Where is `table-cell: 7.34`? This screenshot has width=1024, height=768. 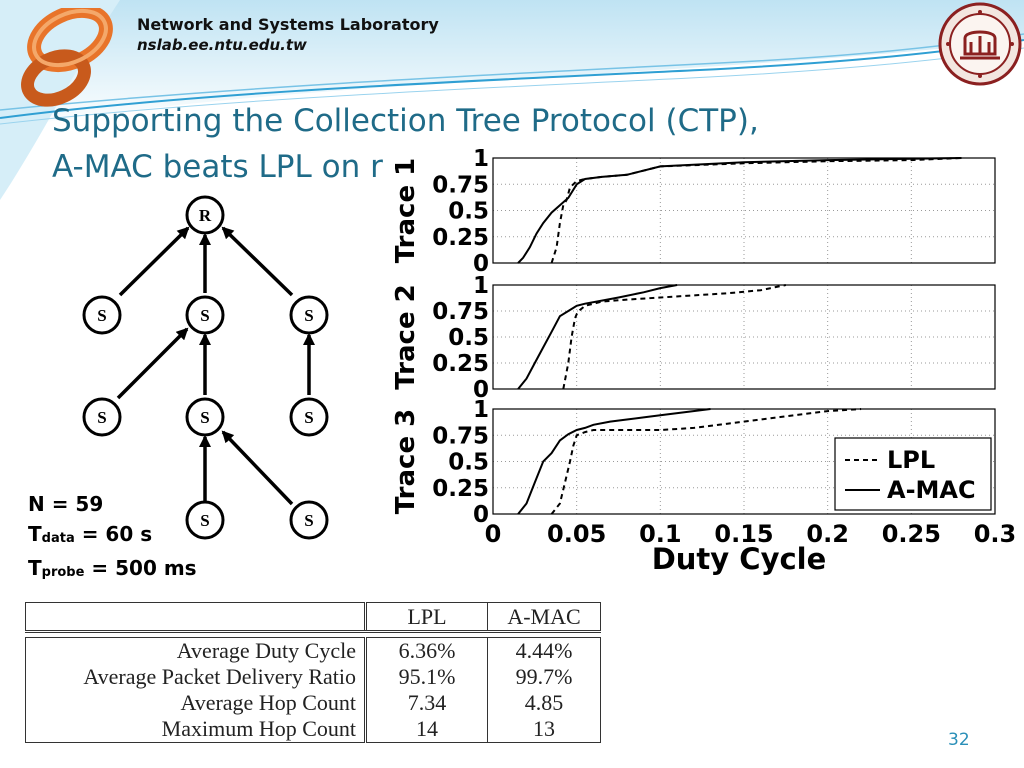 table-cell: 7.34 is located at coordinates (426, 703).